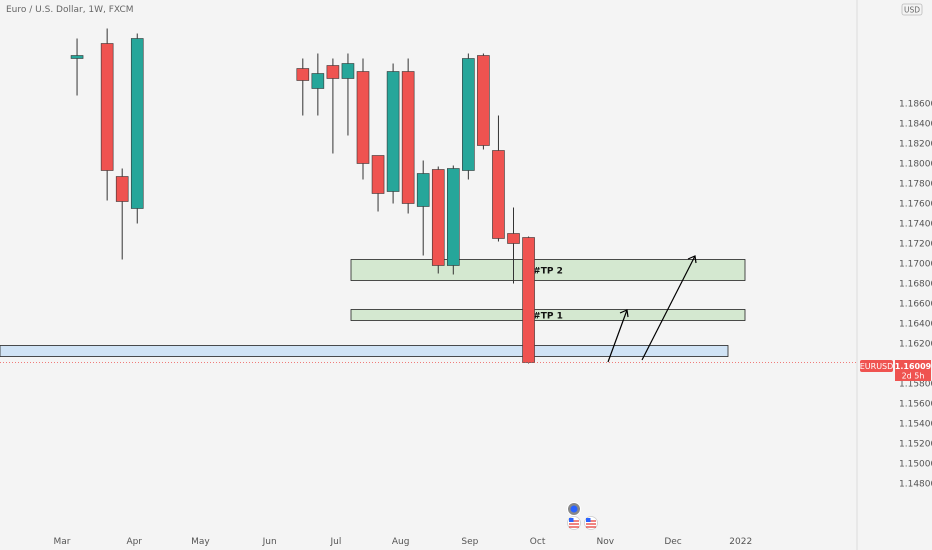  Describe the element at coordinates (401, 542) in the screenshot. I see `time-tick-label: Aug` at that location.